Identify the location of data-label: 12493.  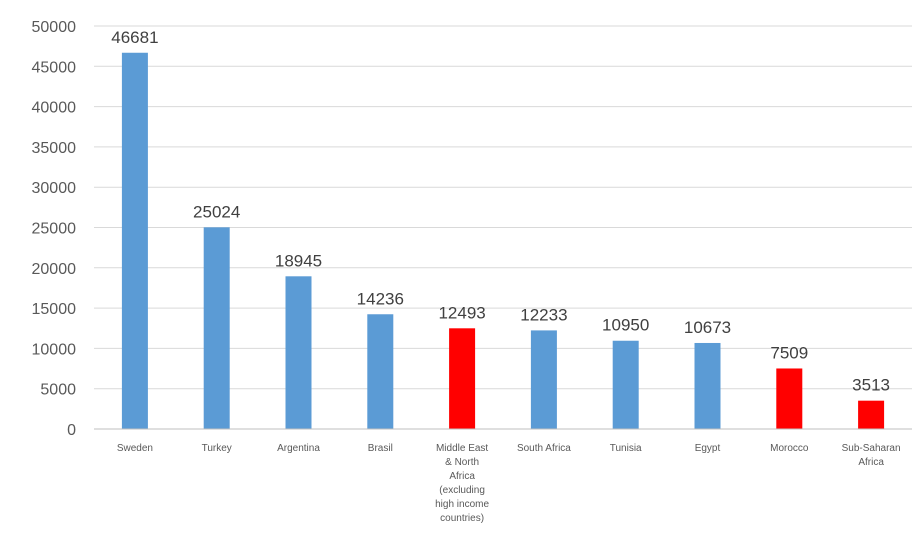
(461, 312).